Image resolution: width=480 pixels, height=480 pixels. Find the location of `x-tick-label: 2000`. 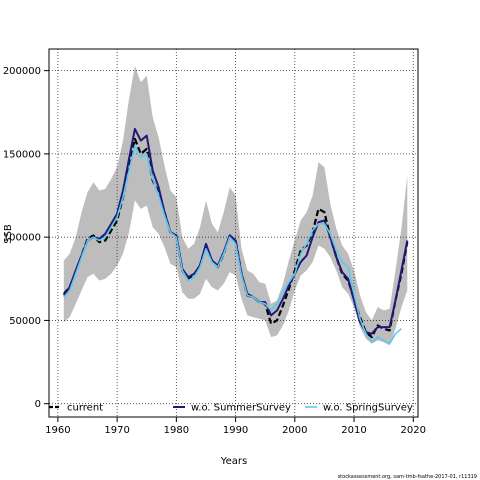

x-tick-label: 2000 is located at coordinates (294, 430).